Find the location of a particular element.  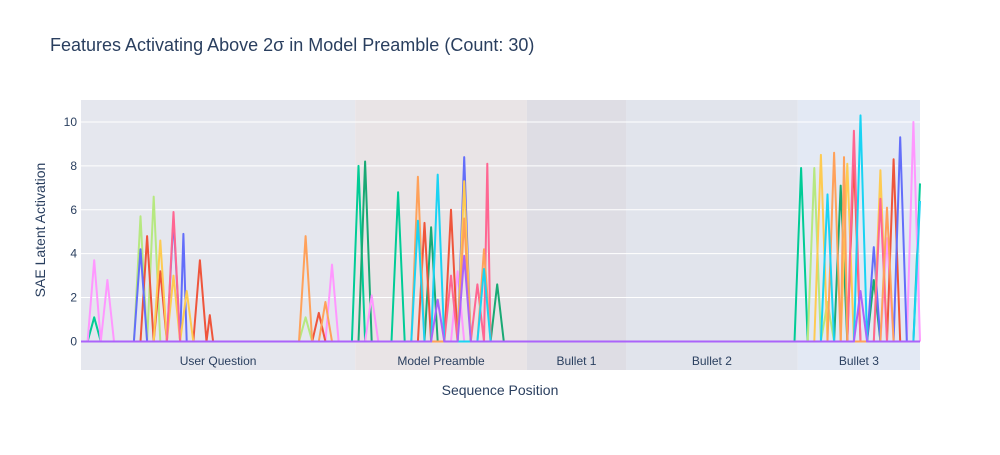

y-tick-label-2: 4 is located at coordinates (73, 254).